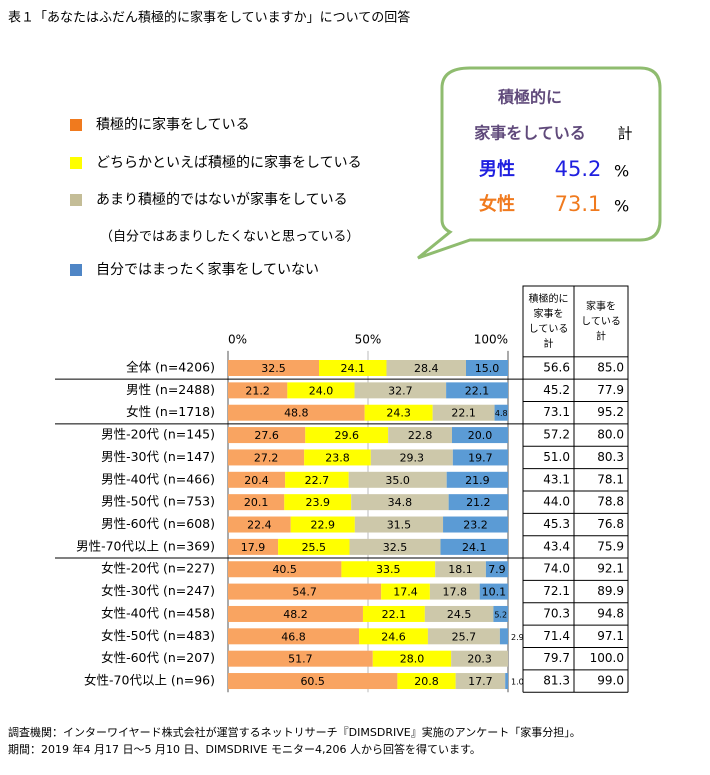 The height and width of the screenshot is (775, 710). What do you see at coordinates (556, 390) in the screenshot?
I see `table-cell: 45.2` at bounding box center [556, 390].